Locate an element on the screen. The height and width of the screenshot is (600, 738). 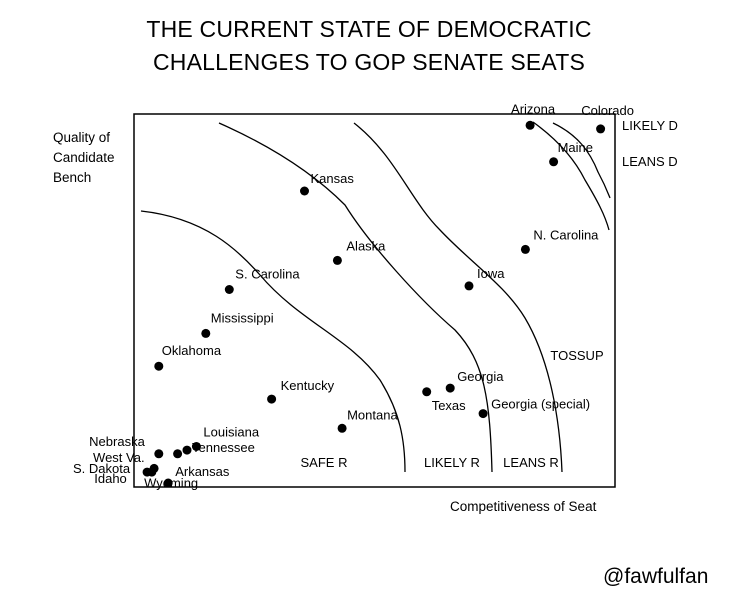
zone-boundary-leans-likely-d is located at coordinates (581, 160).